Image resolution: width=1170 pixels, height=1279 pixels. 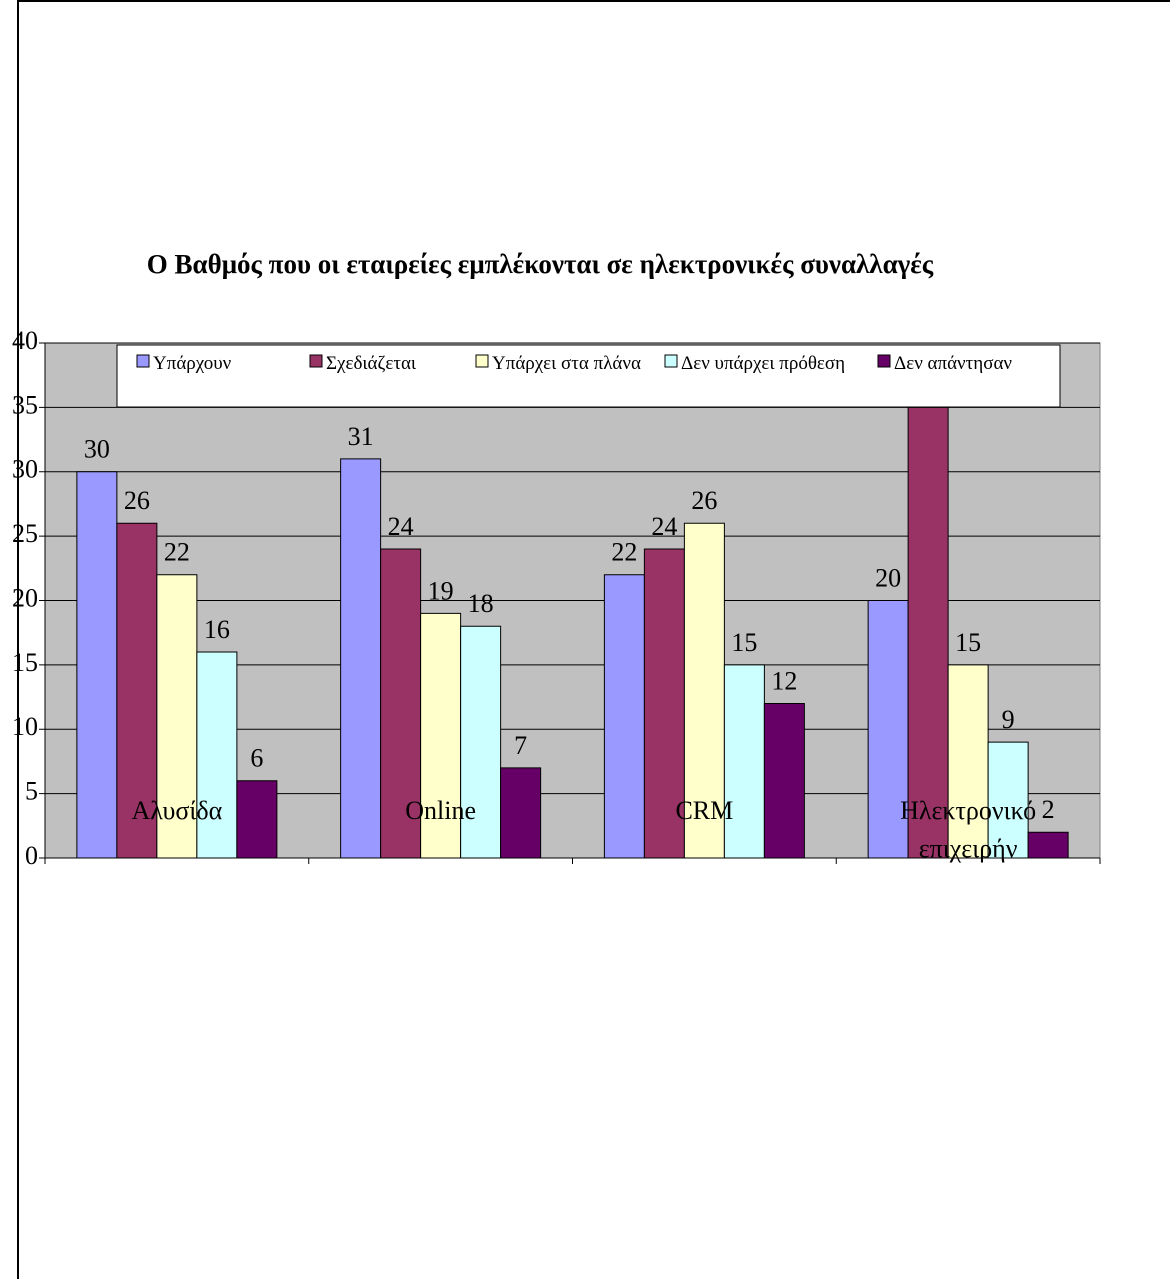 What do you see at coordinates (440, 810) in the screenshot?
I see `x-tick-label: Online` at bounding box center [440, 810].